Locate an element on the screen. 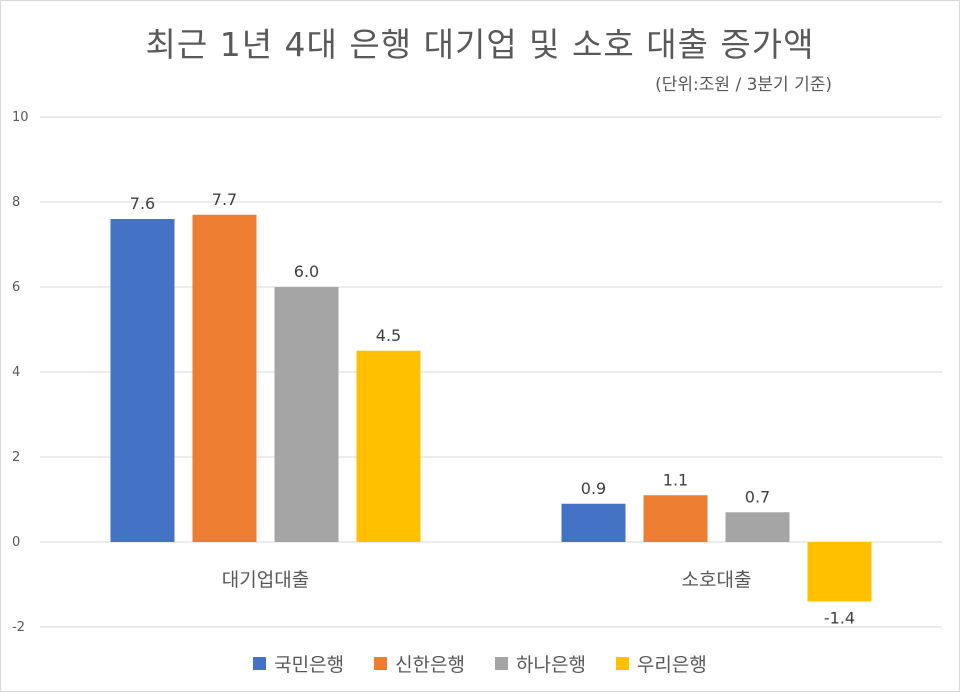  legend: 국민은행 신한은행 하나은행 우리은행 is located at coordinates (480, 663).